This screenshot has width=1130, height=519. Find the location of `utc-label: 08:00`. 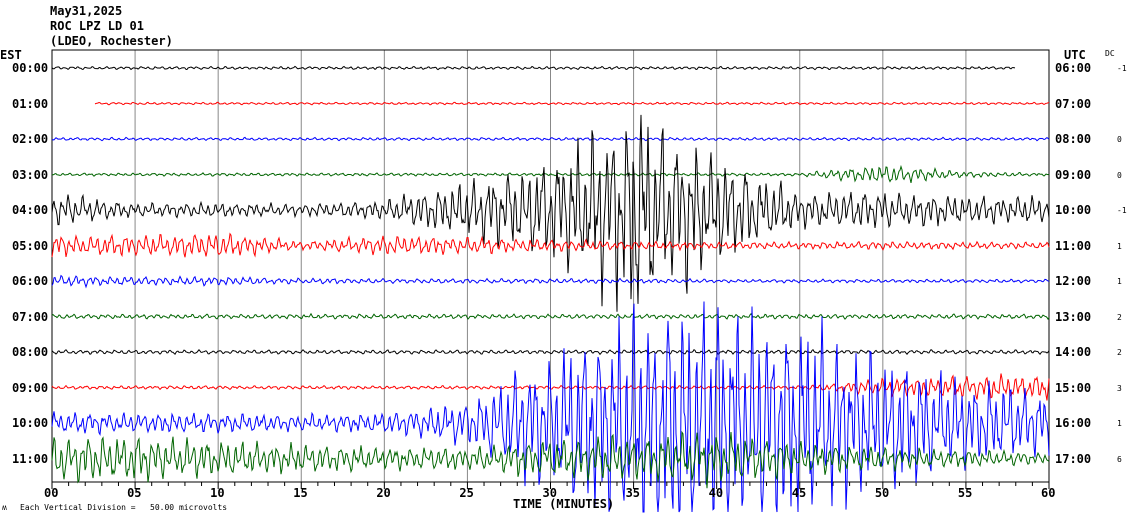

utc-label: 08:00 is located at coordinates (1073, 139).